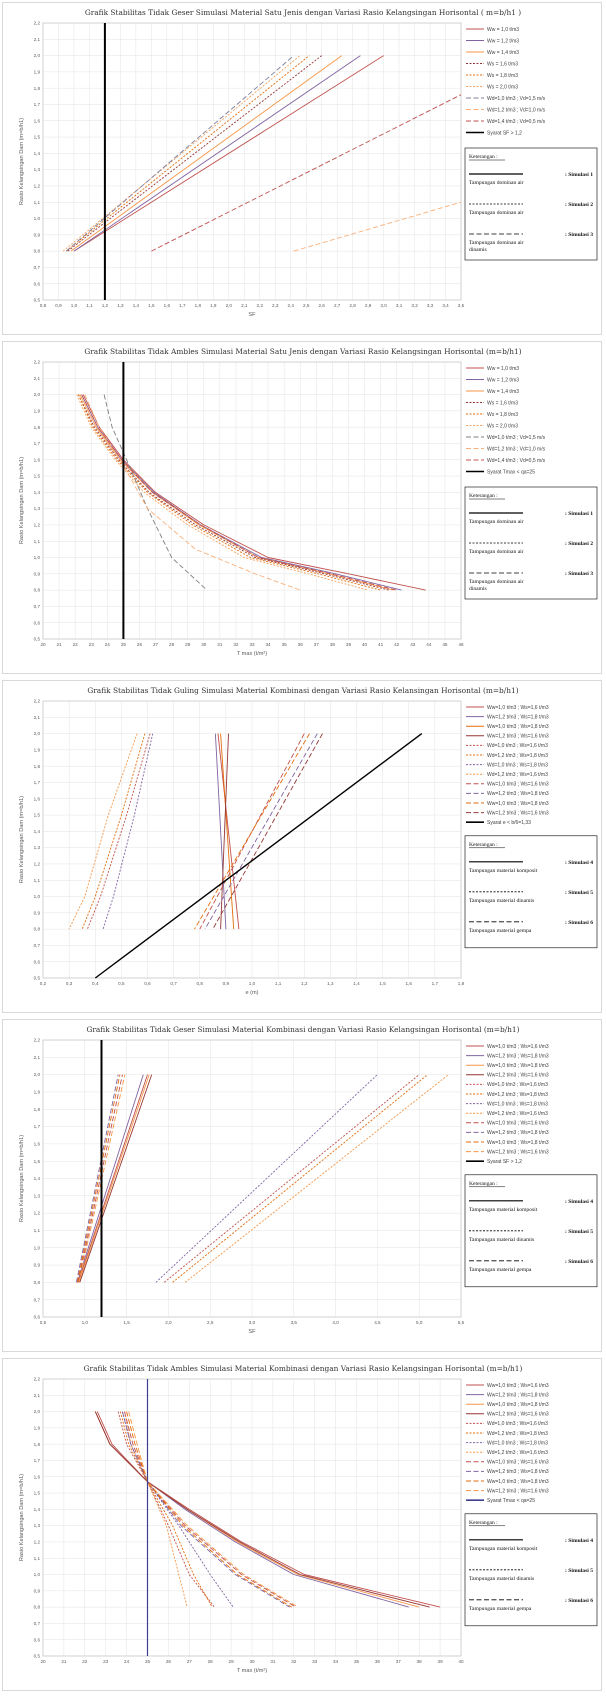 This screenshot has width=606, height=1704. What do you see at coordinates (509, 823) in the screenshot?
I see `legend-label: Syarat e < b/6=1,33` at bounding box center [509, 823].